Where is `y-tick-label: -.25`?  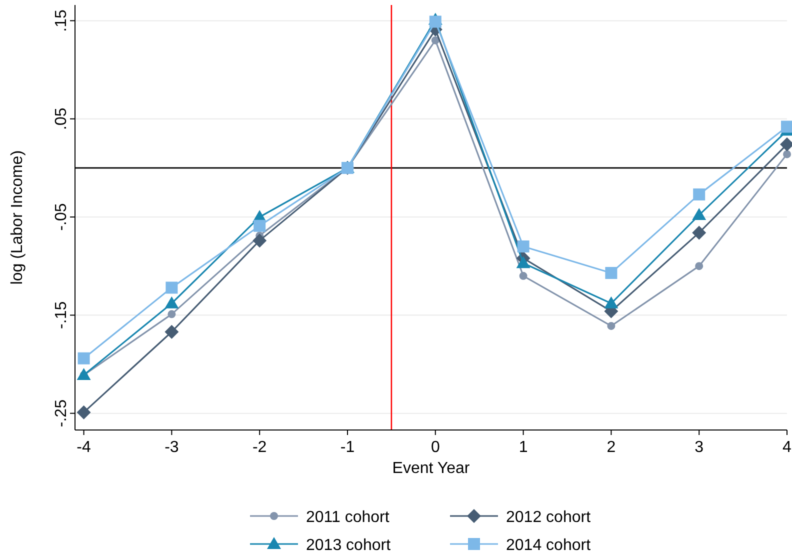
y-tick-label: -.25 is located at coordinates (61, 413).